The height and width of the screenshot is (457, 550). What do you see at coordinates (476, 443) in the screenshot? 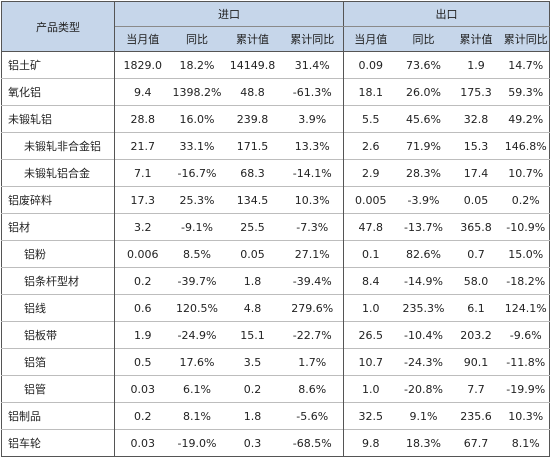
I see `table-cell: 67.7` at bounding box center [476, 443].